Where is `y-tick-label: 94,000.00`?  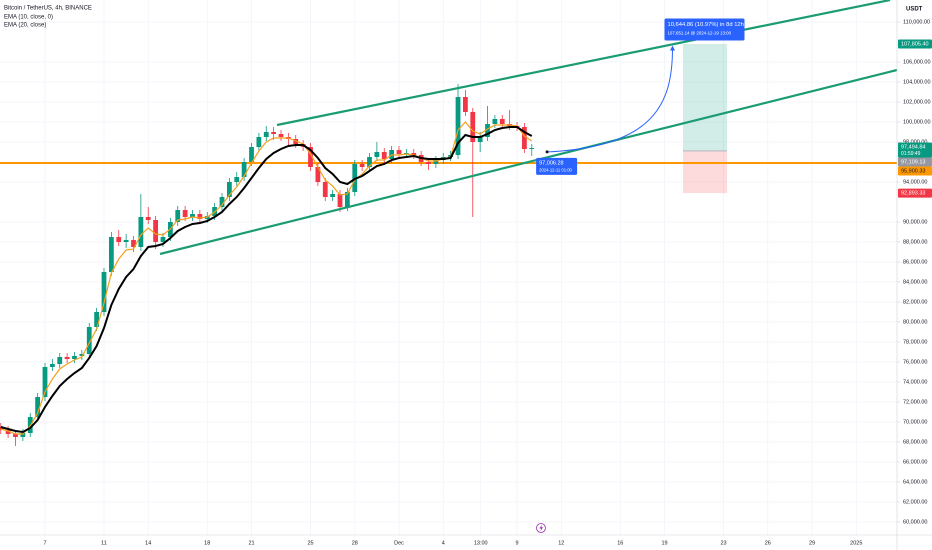 y-tick-label: 94,000.00 is located at coordinates (915, 182).